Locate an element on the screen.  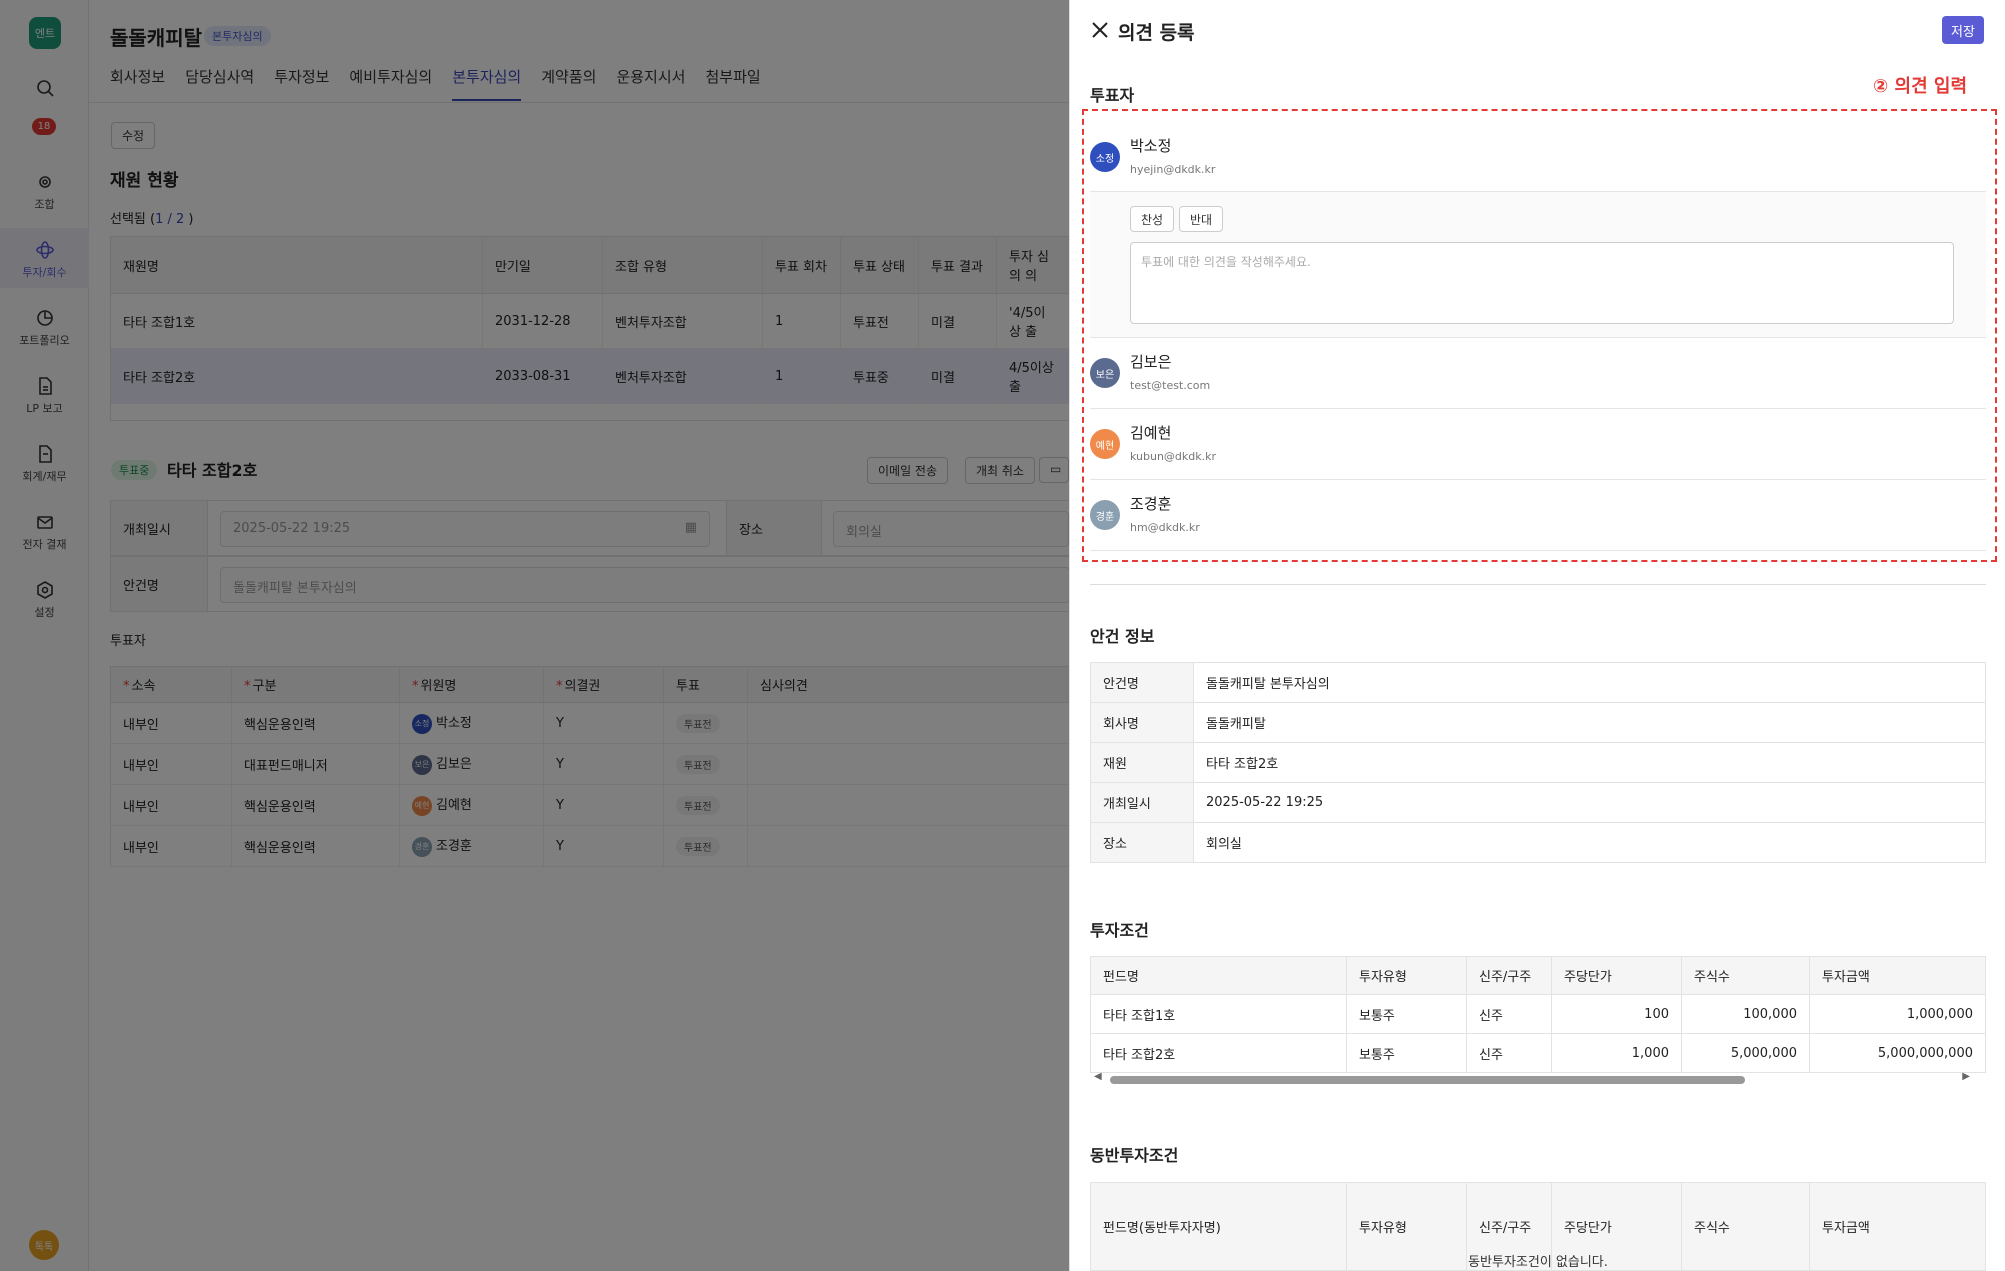
table-cell: 5,000,000,000 is located at coordinates (1897, 1052).